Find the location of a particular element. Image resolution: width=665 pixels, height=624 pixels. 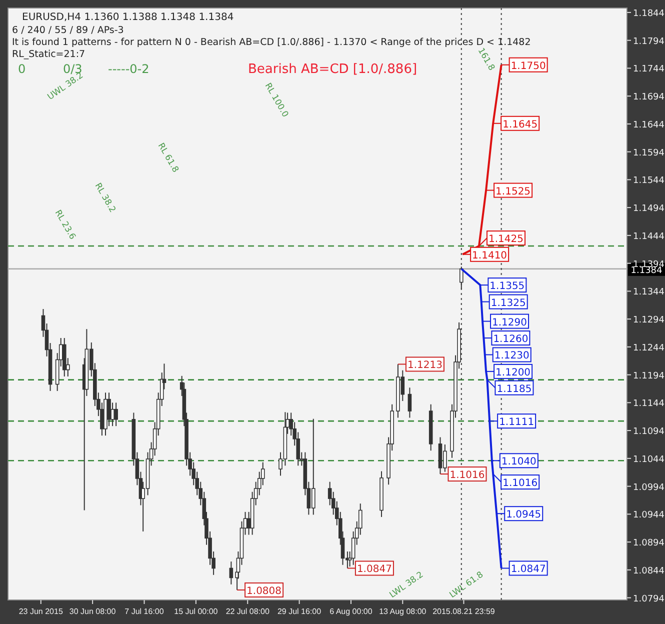

y-tick-label: 1.1444 is located at coordinates (649, 237).